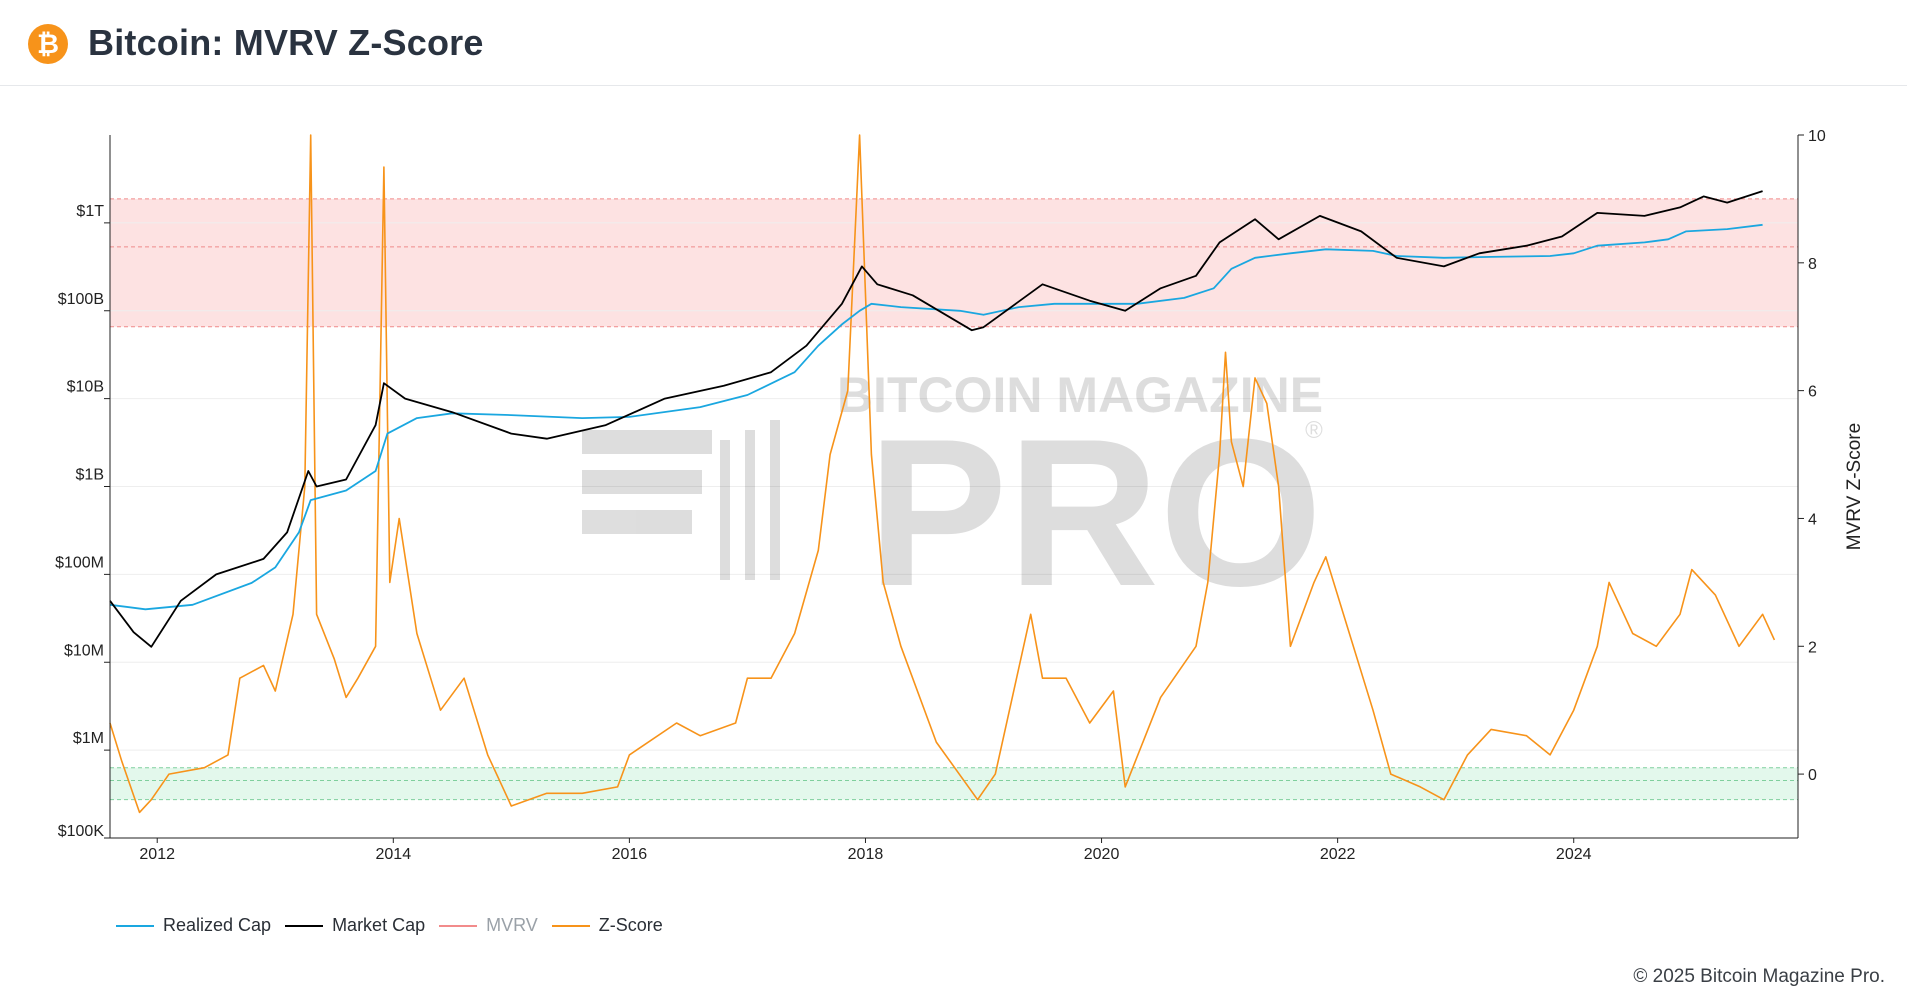  What do you see at coordinates (1812, 392) in the screenshot?
I see `y-right-tick-label: 6` at bounding box center [1812, 392].